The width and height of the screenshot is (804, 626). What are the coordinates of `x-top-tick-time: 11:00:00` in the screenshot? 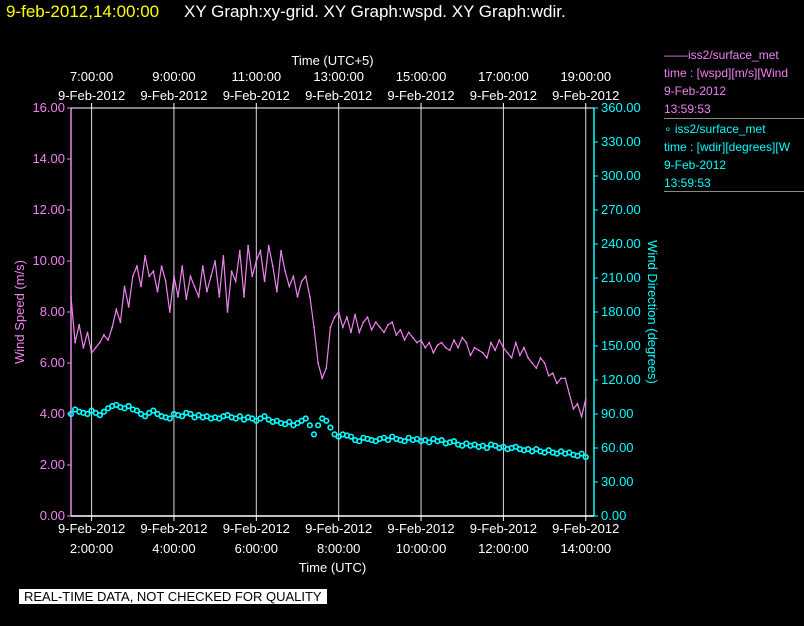 It's located at (256, 76).